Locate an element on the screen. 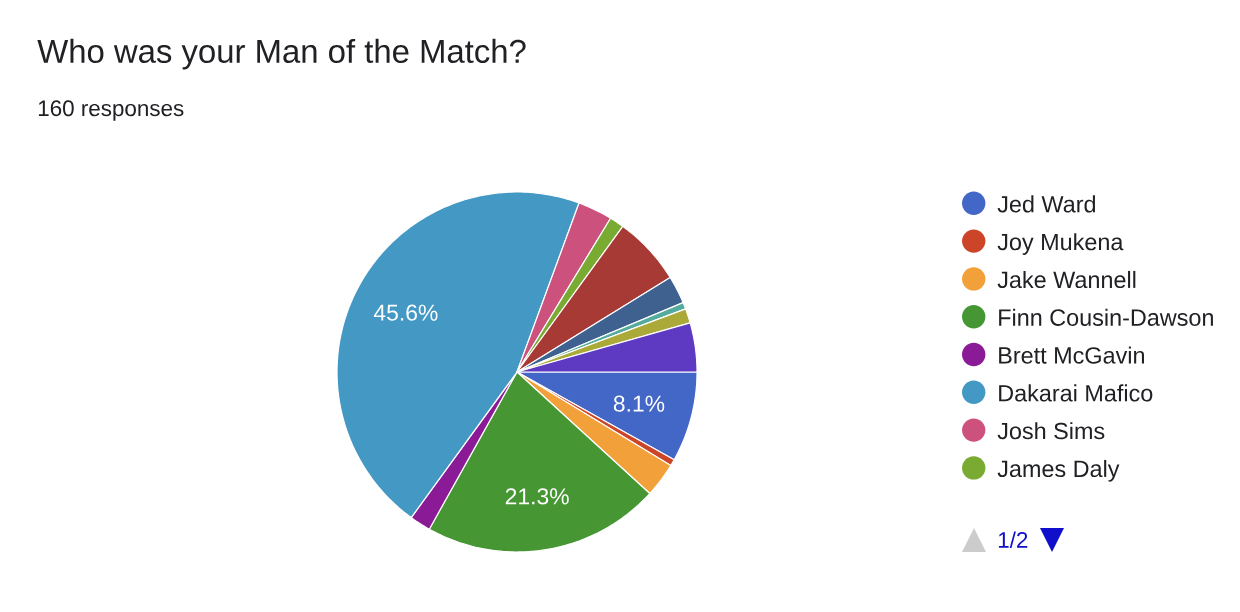 This screenshot has width=1240, height=612. legend-label: Jed Ward is located at coordinates (1046, 204).